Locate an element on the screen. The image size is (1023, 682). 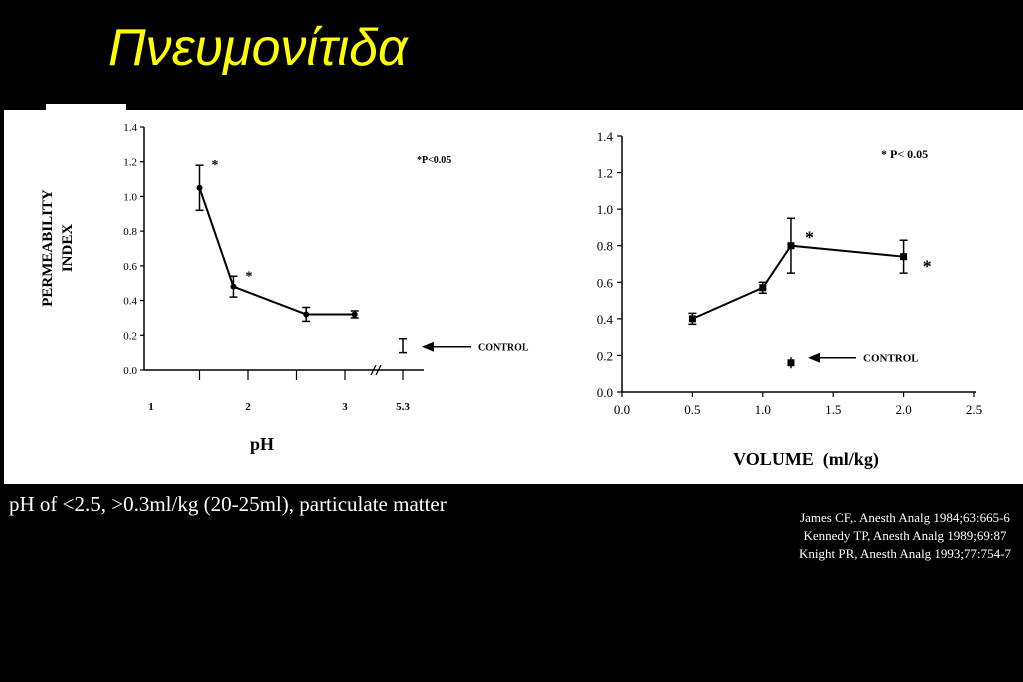
x-tick-label: 1.5 is located at coordinates (833, 409).